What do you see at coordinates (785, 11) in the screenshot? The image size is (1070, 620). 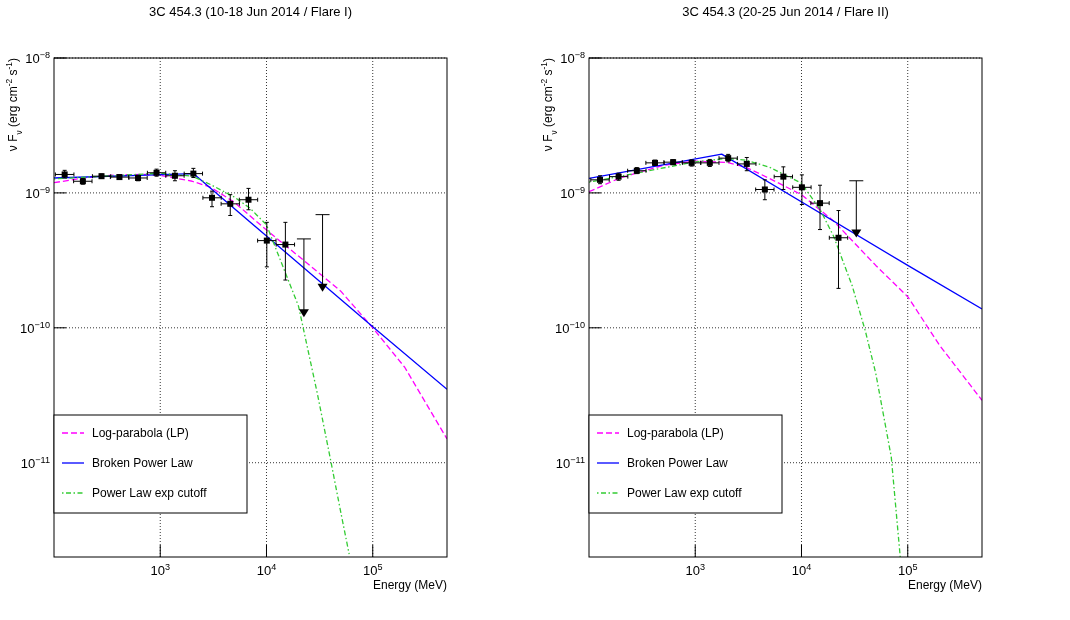 I see `chart-title: 3C 454.3 (20-25 Jun 2014 / Flare II)` at bounding box center [785, 11].